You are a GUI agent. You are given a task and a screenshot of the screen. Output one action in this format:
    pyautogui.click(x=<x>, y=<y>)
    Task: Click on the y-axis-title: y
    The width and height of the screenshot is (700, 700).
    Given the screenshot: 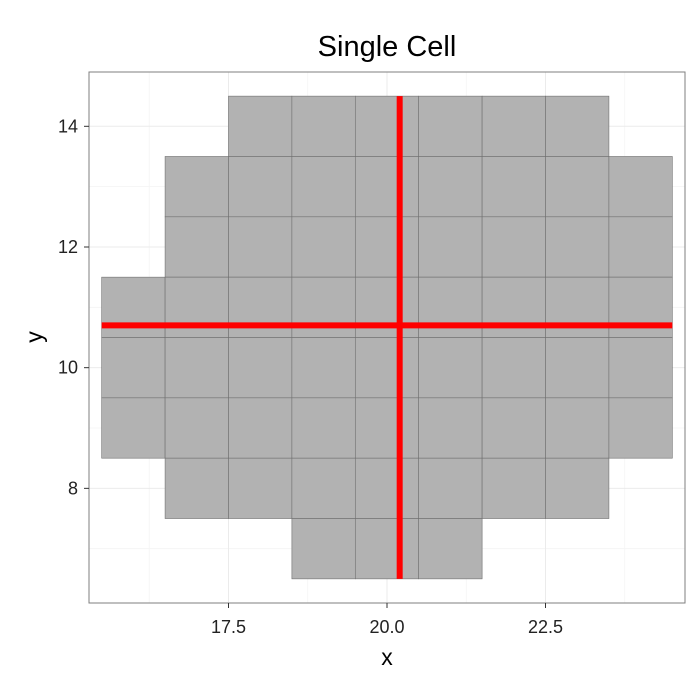 What is the action you would take?
    pyautogui.click(x=34, y=337)
    